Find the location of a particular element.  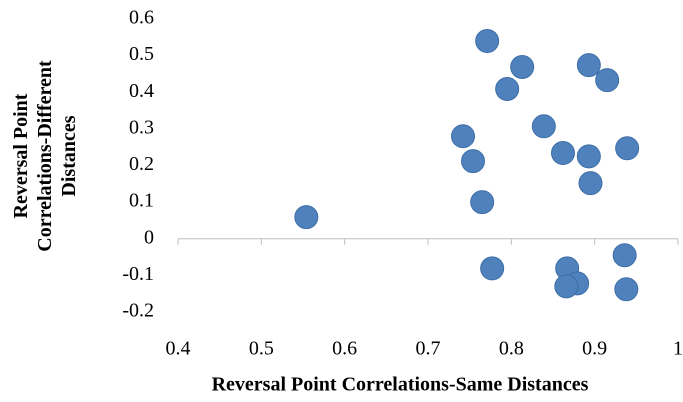

y-tick-label: -0.2 is located at coordinates (138, 311).